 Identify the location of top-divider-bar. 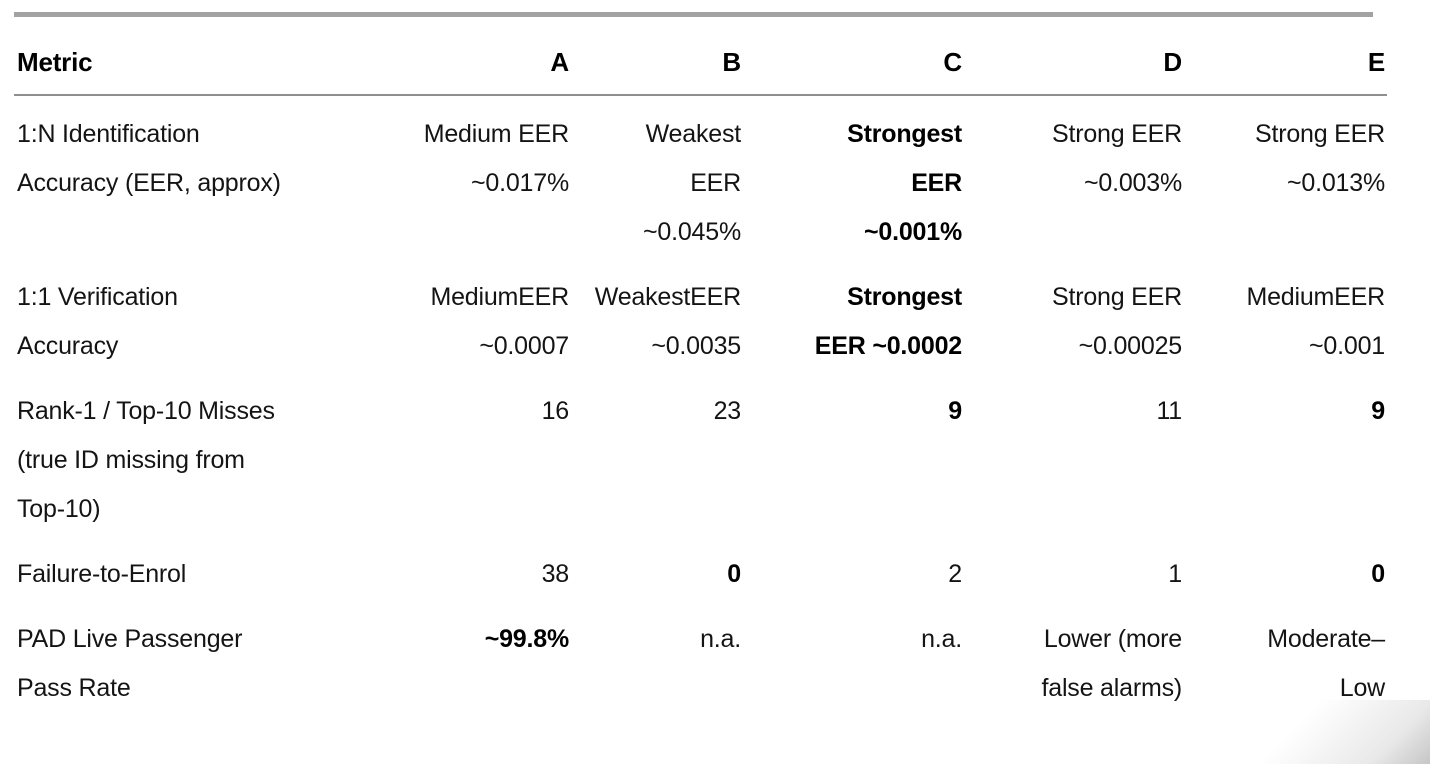
(693, 14).